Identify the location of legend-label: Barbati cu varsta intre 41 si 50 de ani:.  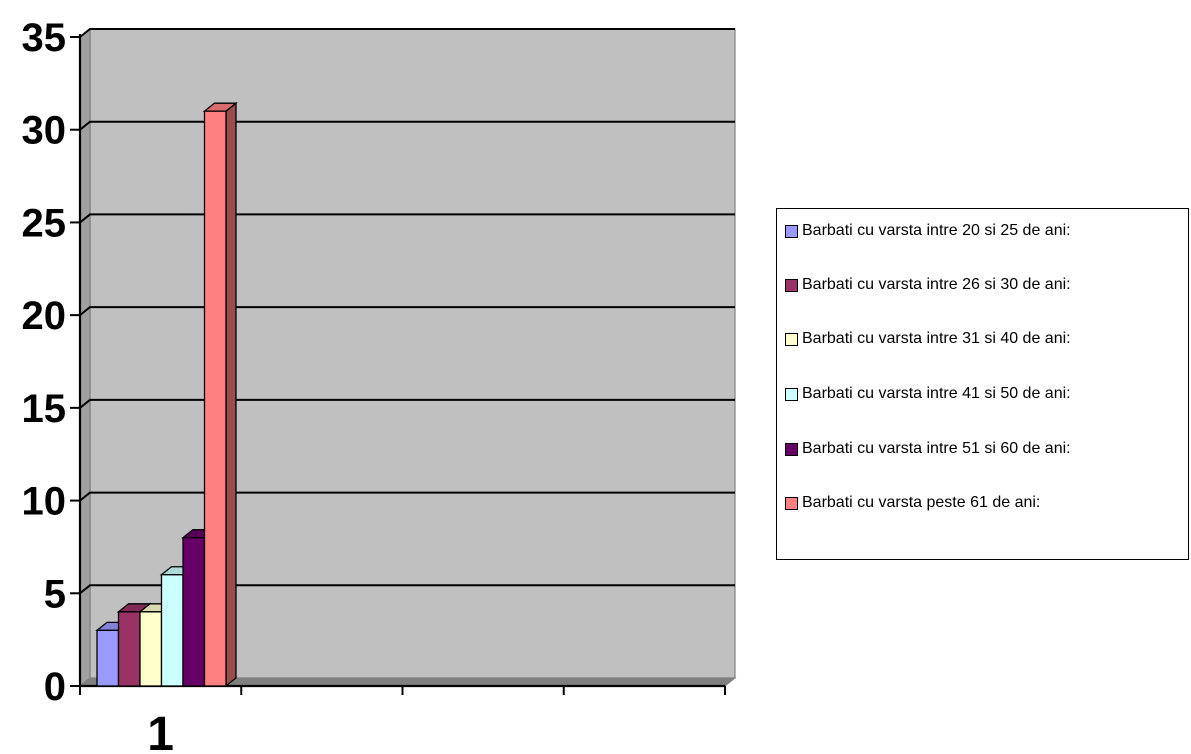
(936, 393).